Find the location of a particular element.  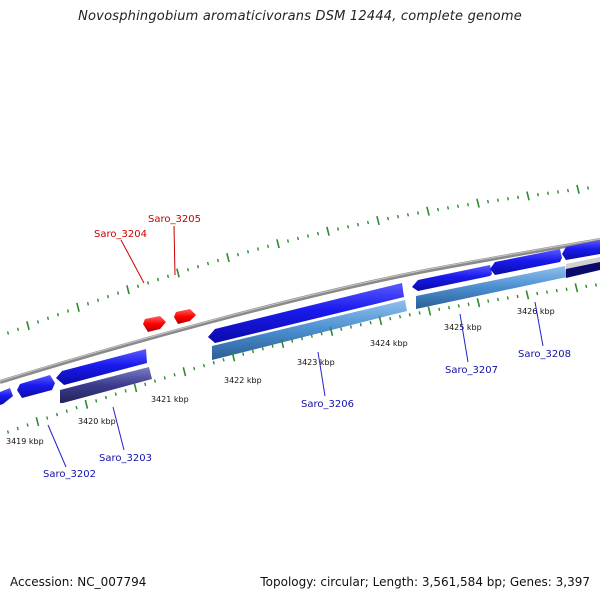

scale-tick-label: 3423 kbp is located at coordinates (316, 362).